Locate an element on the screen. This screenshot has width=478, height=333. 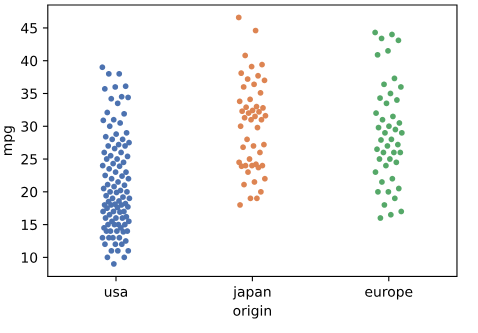
x-tick-label: europe is located at coordinates (388, 294).